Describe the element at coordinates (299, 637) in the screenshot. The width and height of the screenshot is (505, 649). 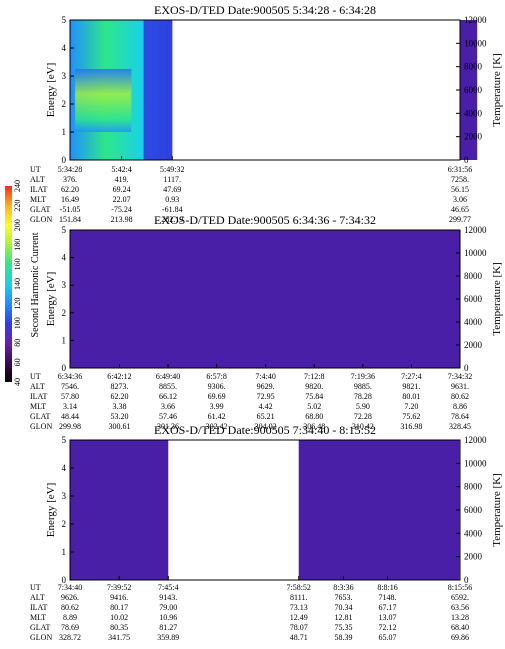
I see `ephemeris-value: 48.71` at that location.